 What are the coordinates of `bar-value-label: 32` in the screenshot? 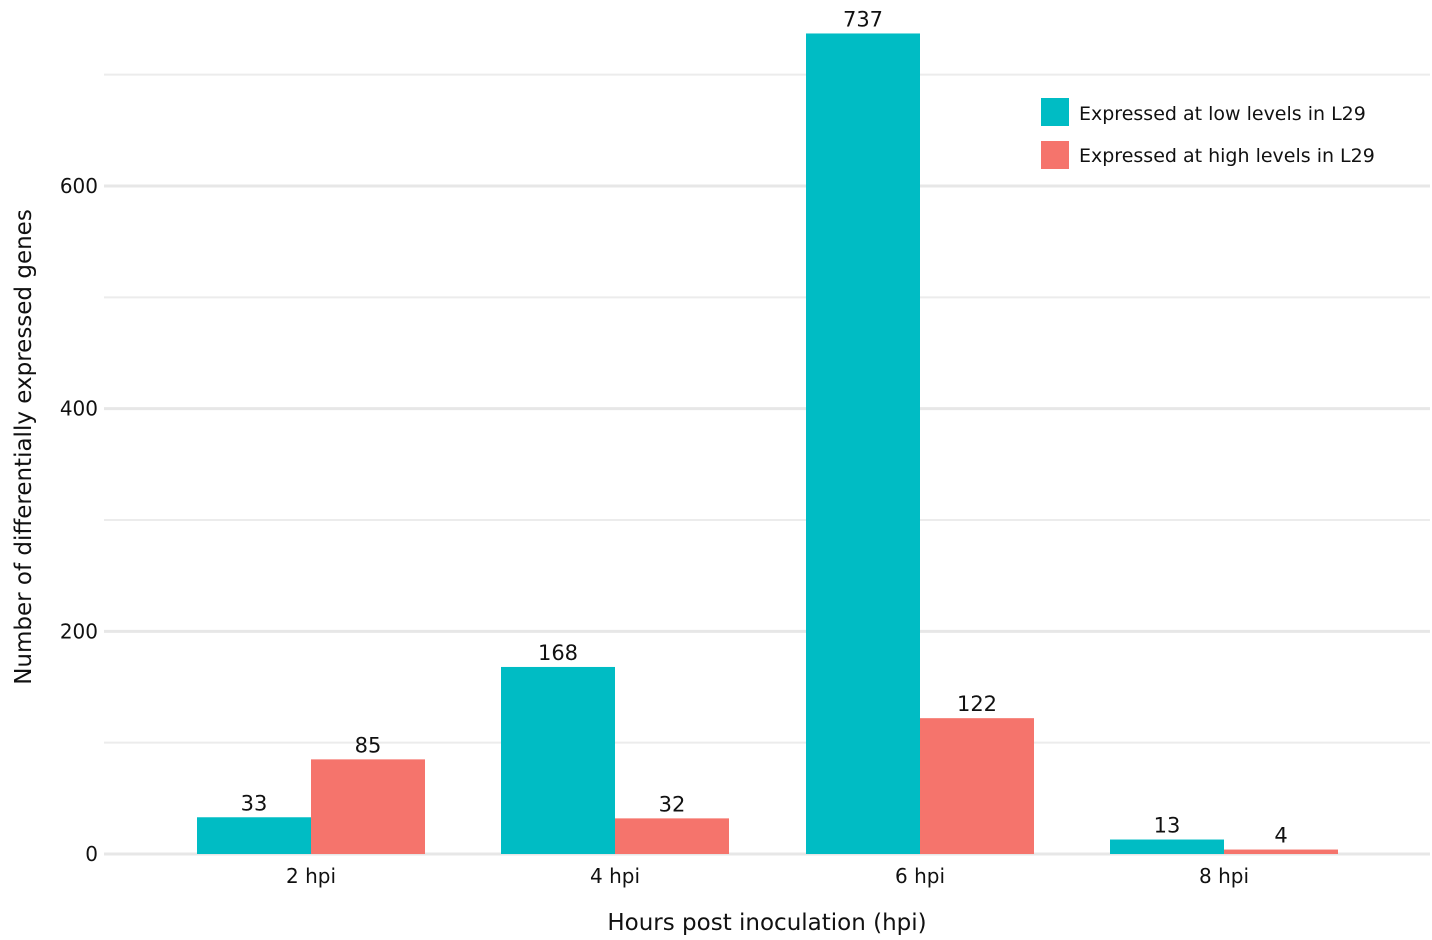 It's located at (672, 804).